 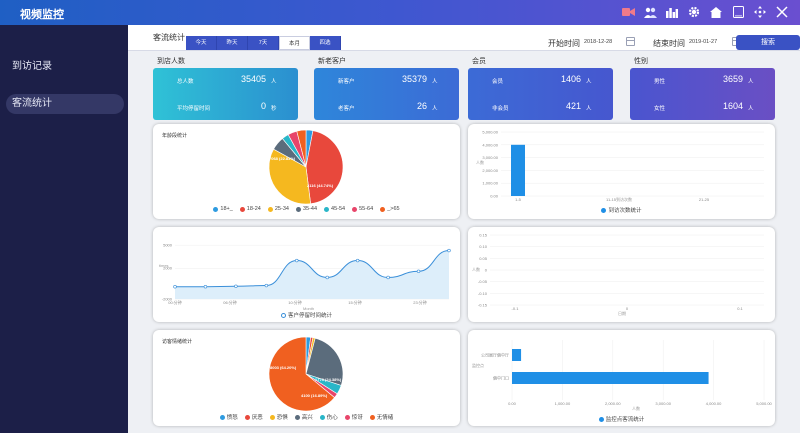 What do you see at coordinates (414, 79) in the screenshot?
I see `card-value: 35379` at bounding box center [414, 79].